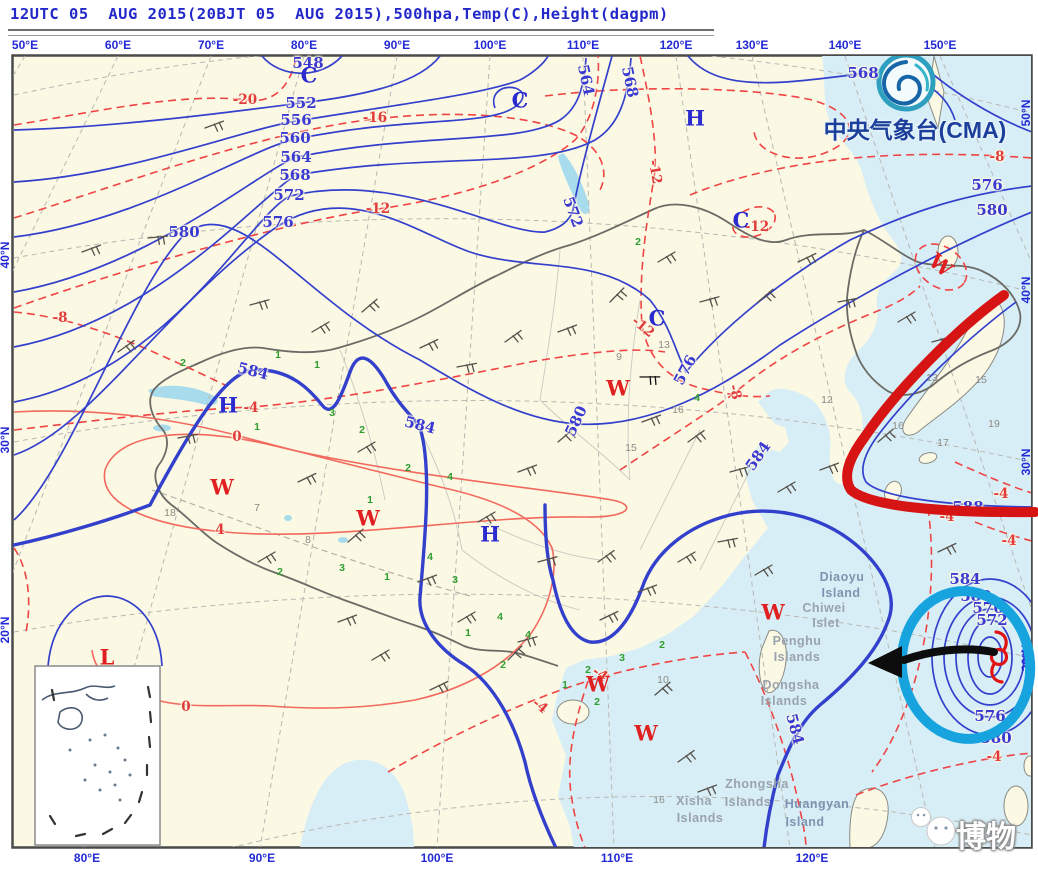 The height and width of the screenshot is (877, 1038). What do you see at coordinates (915, 130) in the screenshot?
I see `cma-logo-text: 中央气象台(CMA)` at bounding box center [915, 130].